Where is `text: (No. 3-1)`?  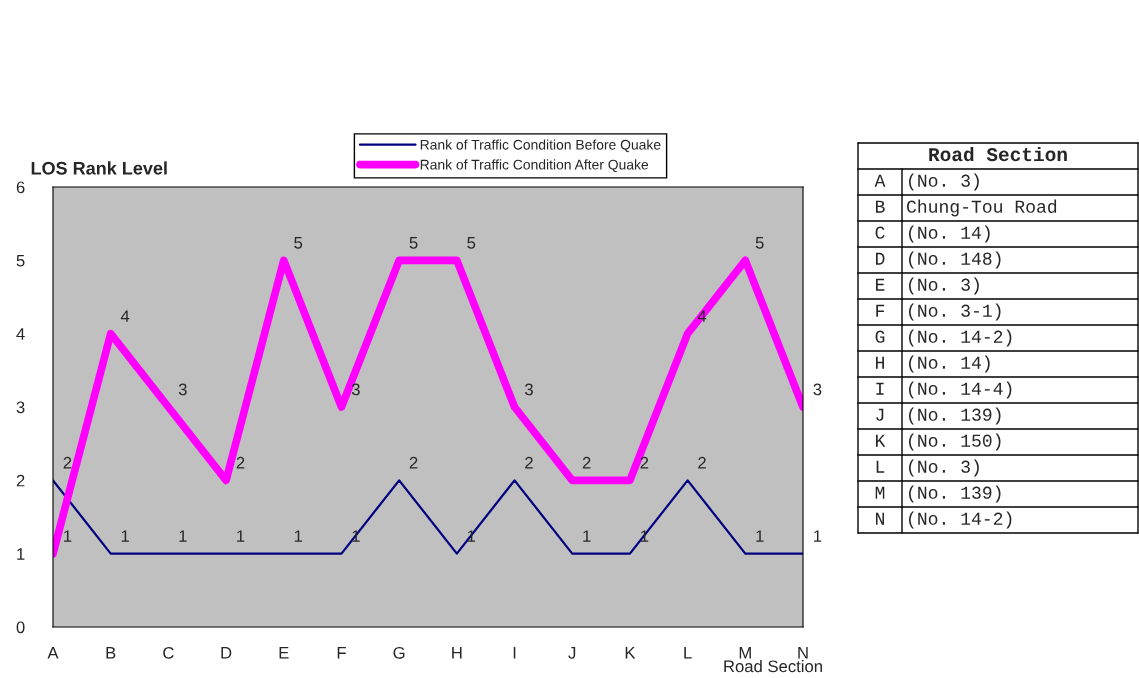 text: (No. 3-1) is located at coordinates (955, 312).